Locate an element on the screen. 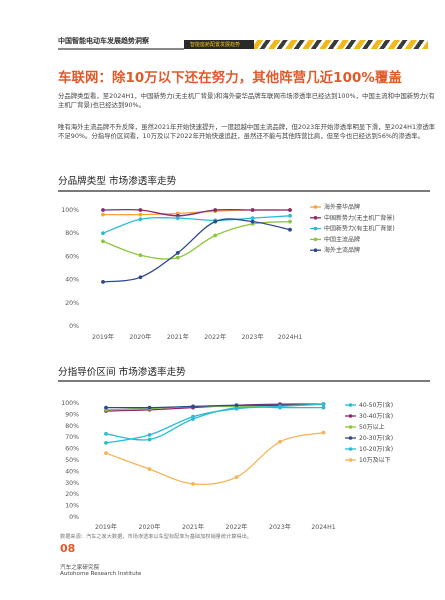 The height and width of the screenshot is (600, 445). chart1-y-tick-label: 60% is located at coordinates (72, 256).